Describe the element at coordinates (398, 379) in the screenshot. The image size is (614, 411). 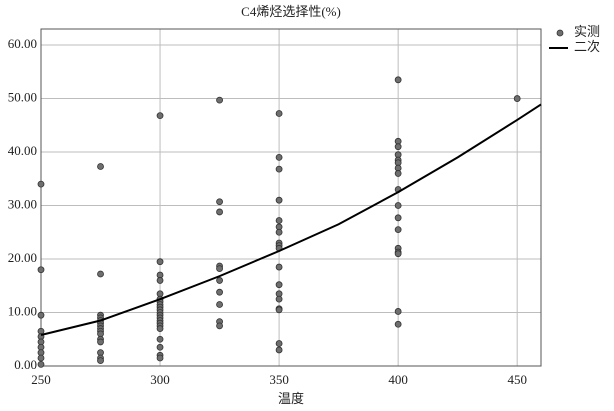
I see `x-tick-label: 400` at that location.